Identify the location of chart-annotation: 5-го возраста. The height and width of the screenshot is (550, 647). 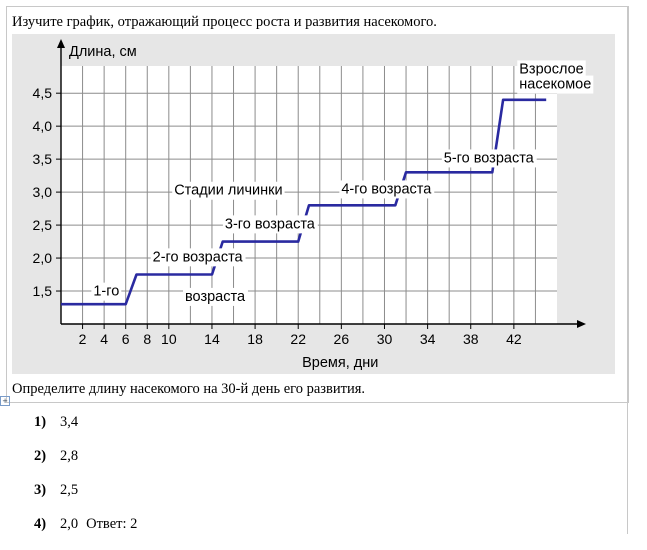
(489, 158).